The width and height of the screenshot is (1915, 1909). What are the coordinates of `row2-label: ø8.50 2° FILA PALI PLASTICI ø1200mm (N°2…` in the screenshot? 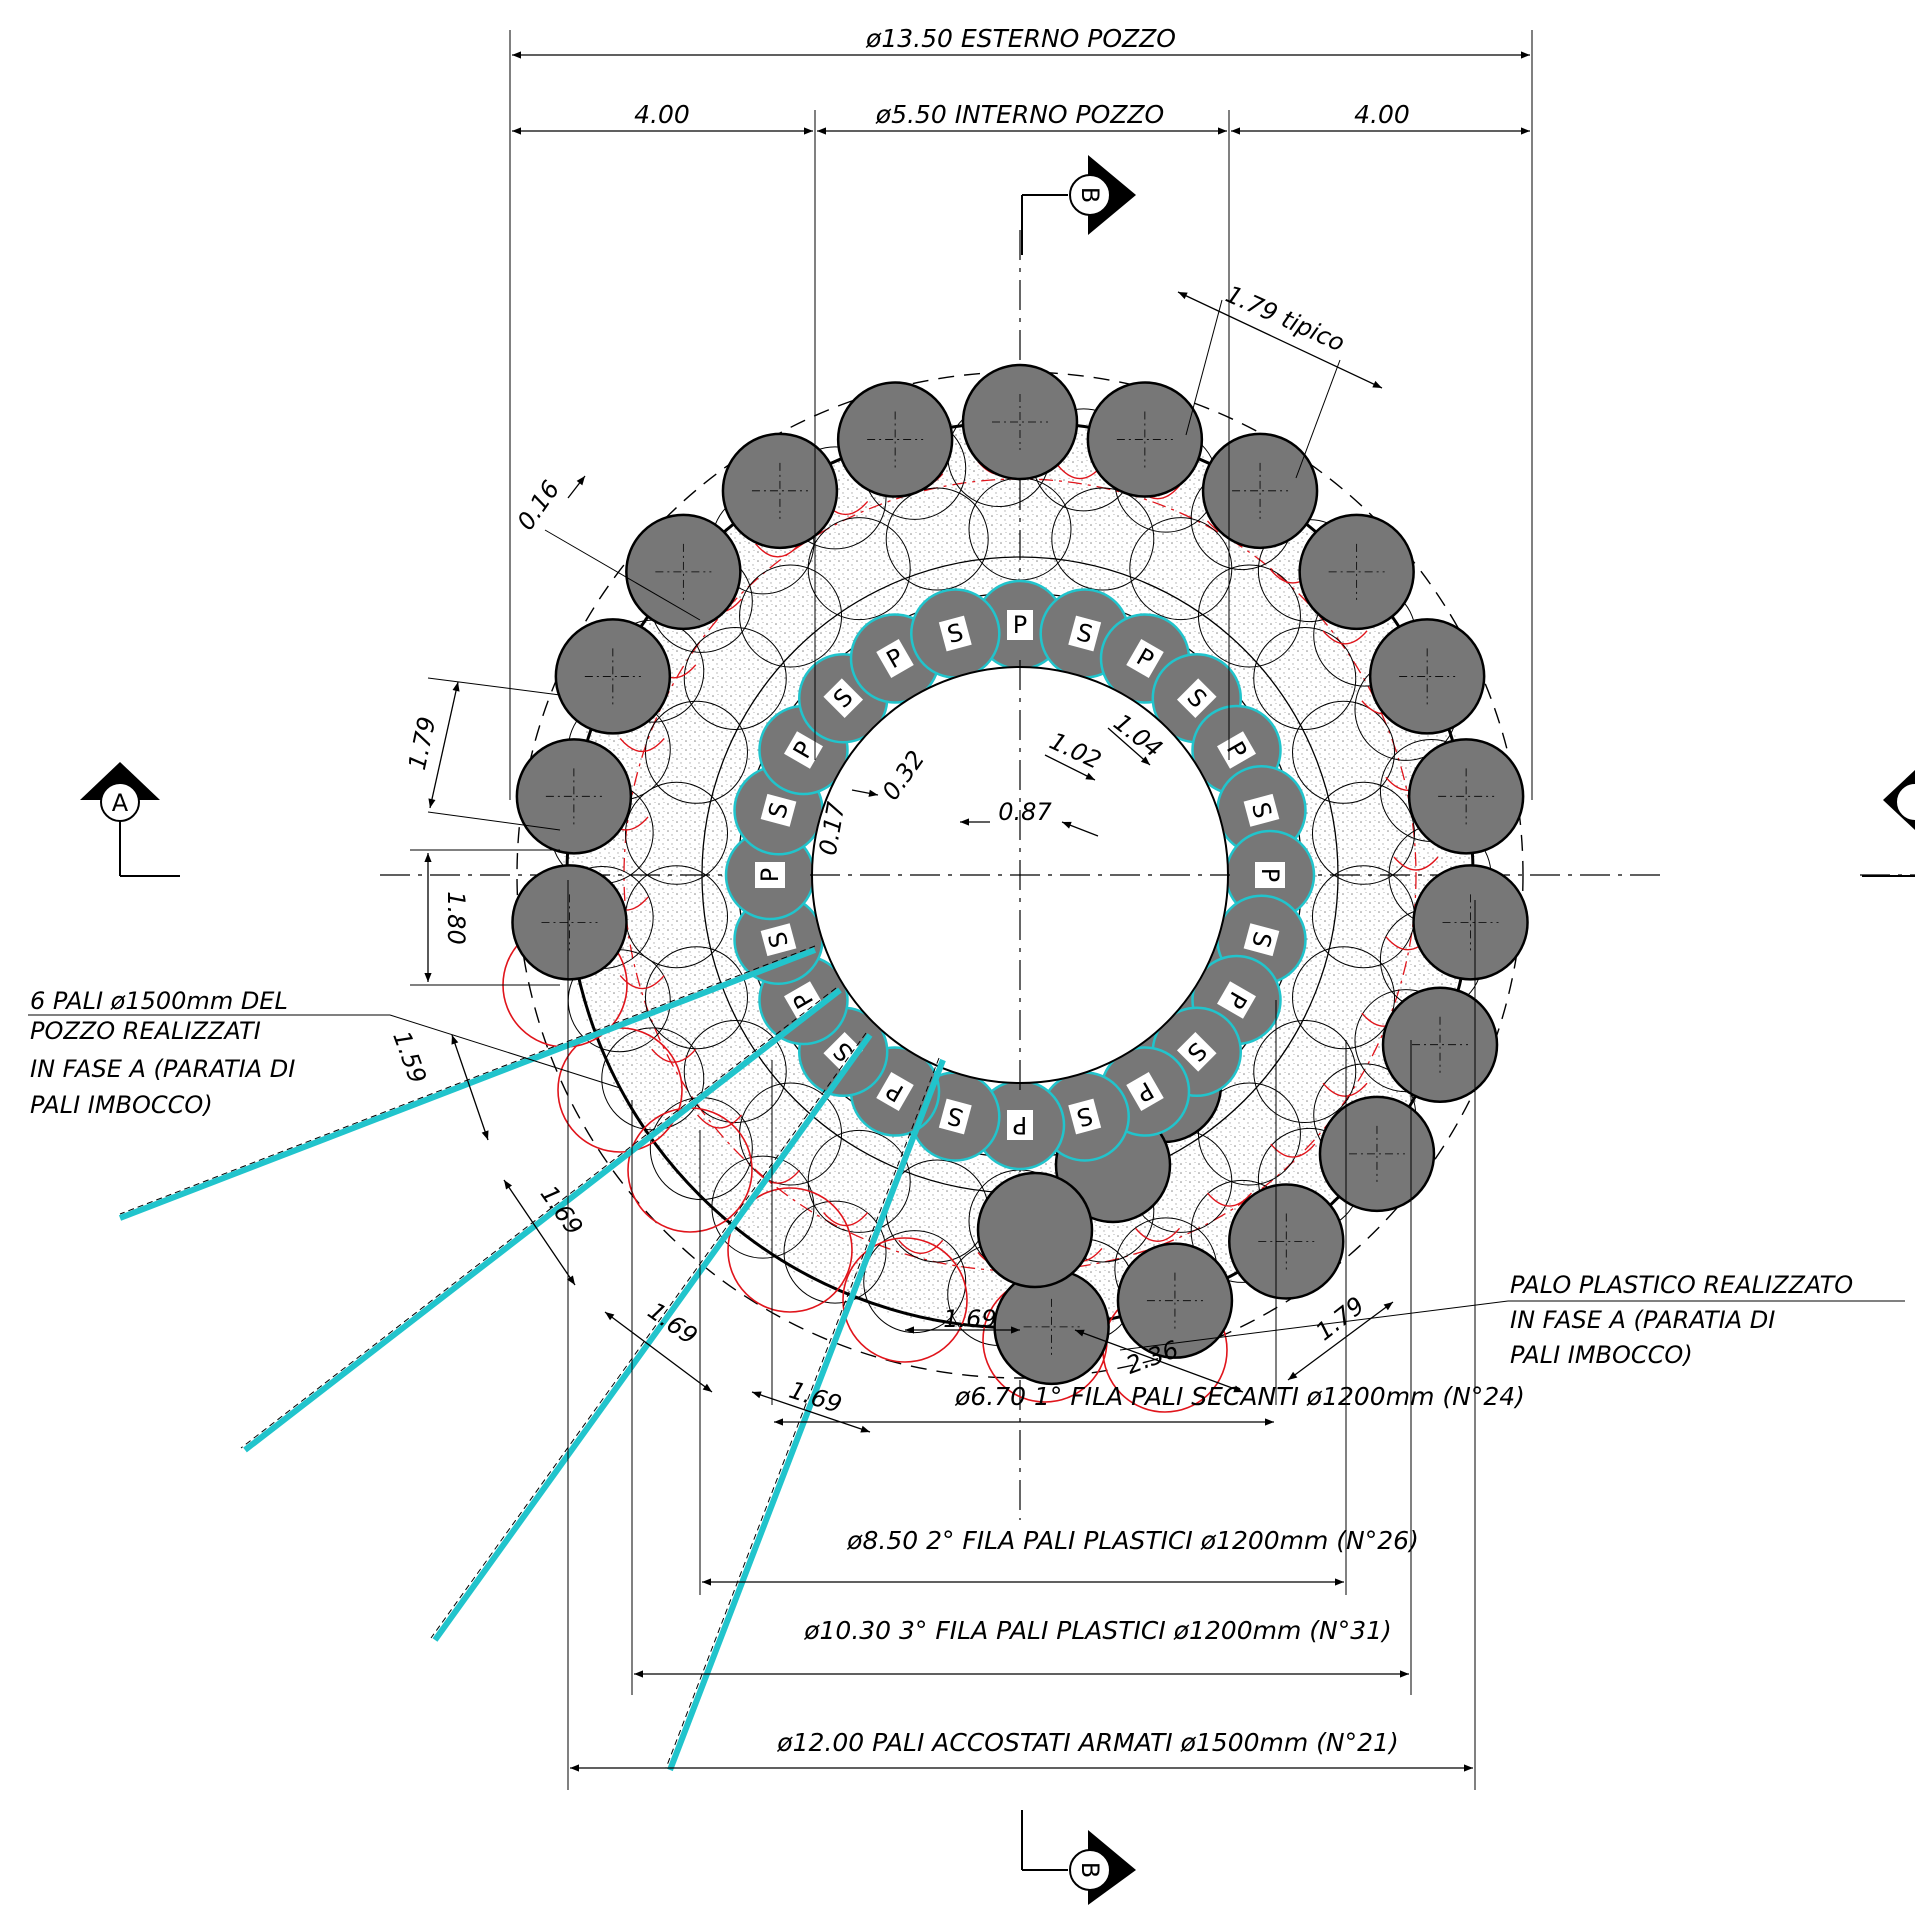 It's located at (1132, 1540).